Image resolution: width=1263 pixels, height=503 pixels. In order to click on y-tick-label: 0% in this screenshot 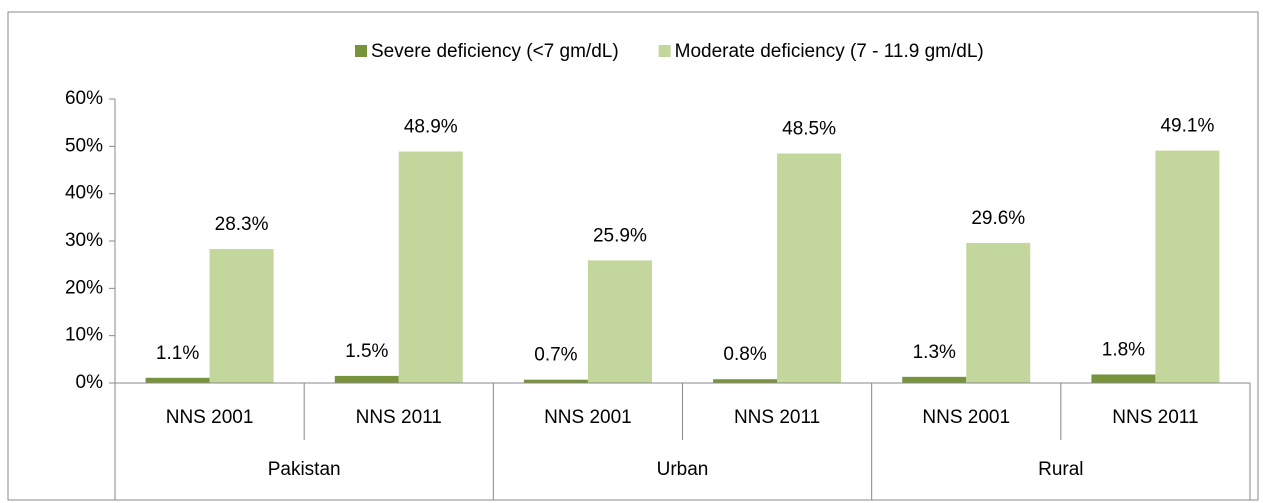, I will do `click(90, 382)`.